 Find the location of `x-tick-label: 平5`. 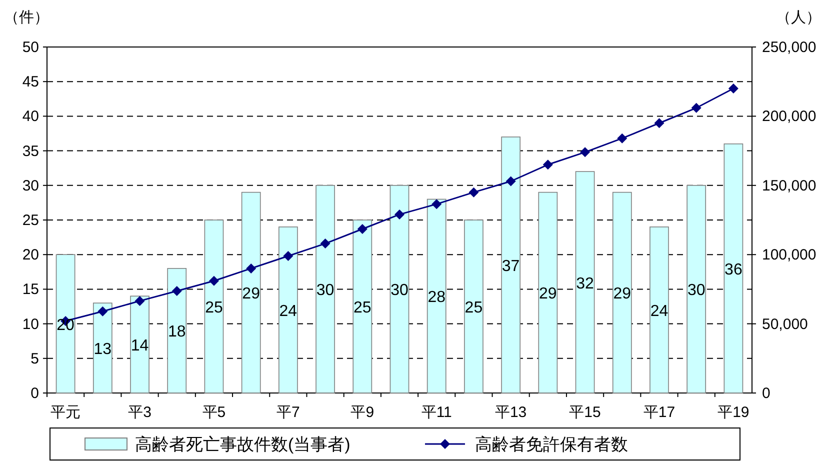

x-tick-label: 平5 is located at coordinates (214, 412).